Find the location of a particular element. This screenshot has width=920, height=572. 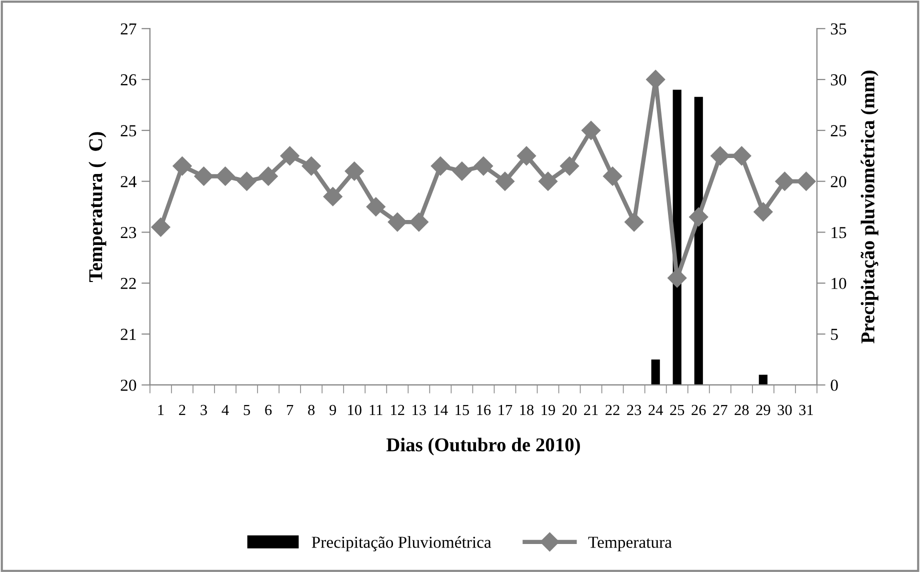

y2-tick-label: 15 is located at coordinates (839, 232).